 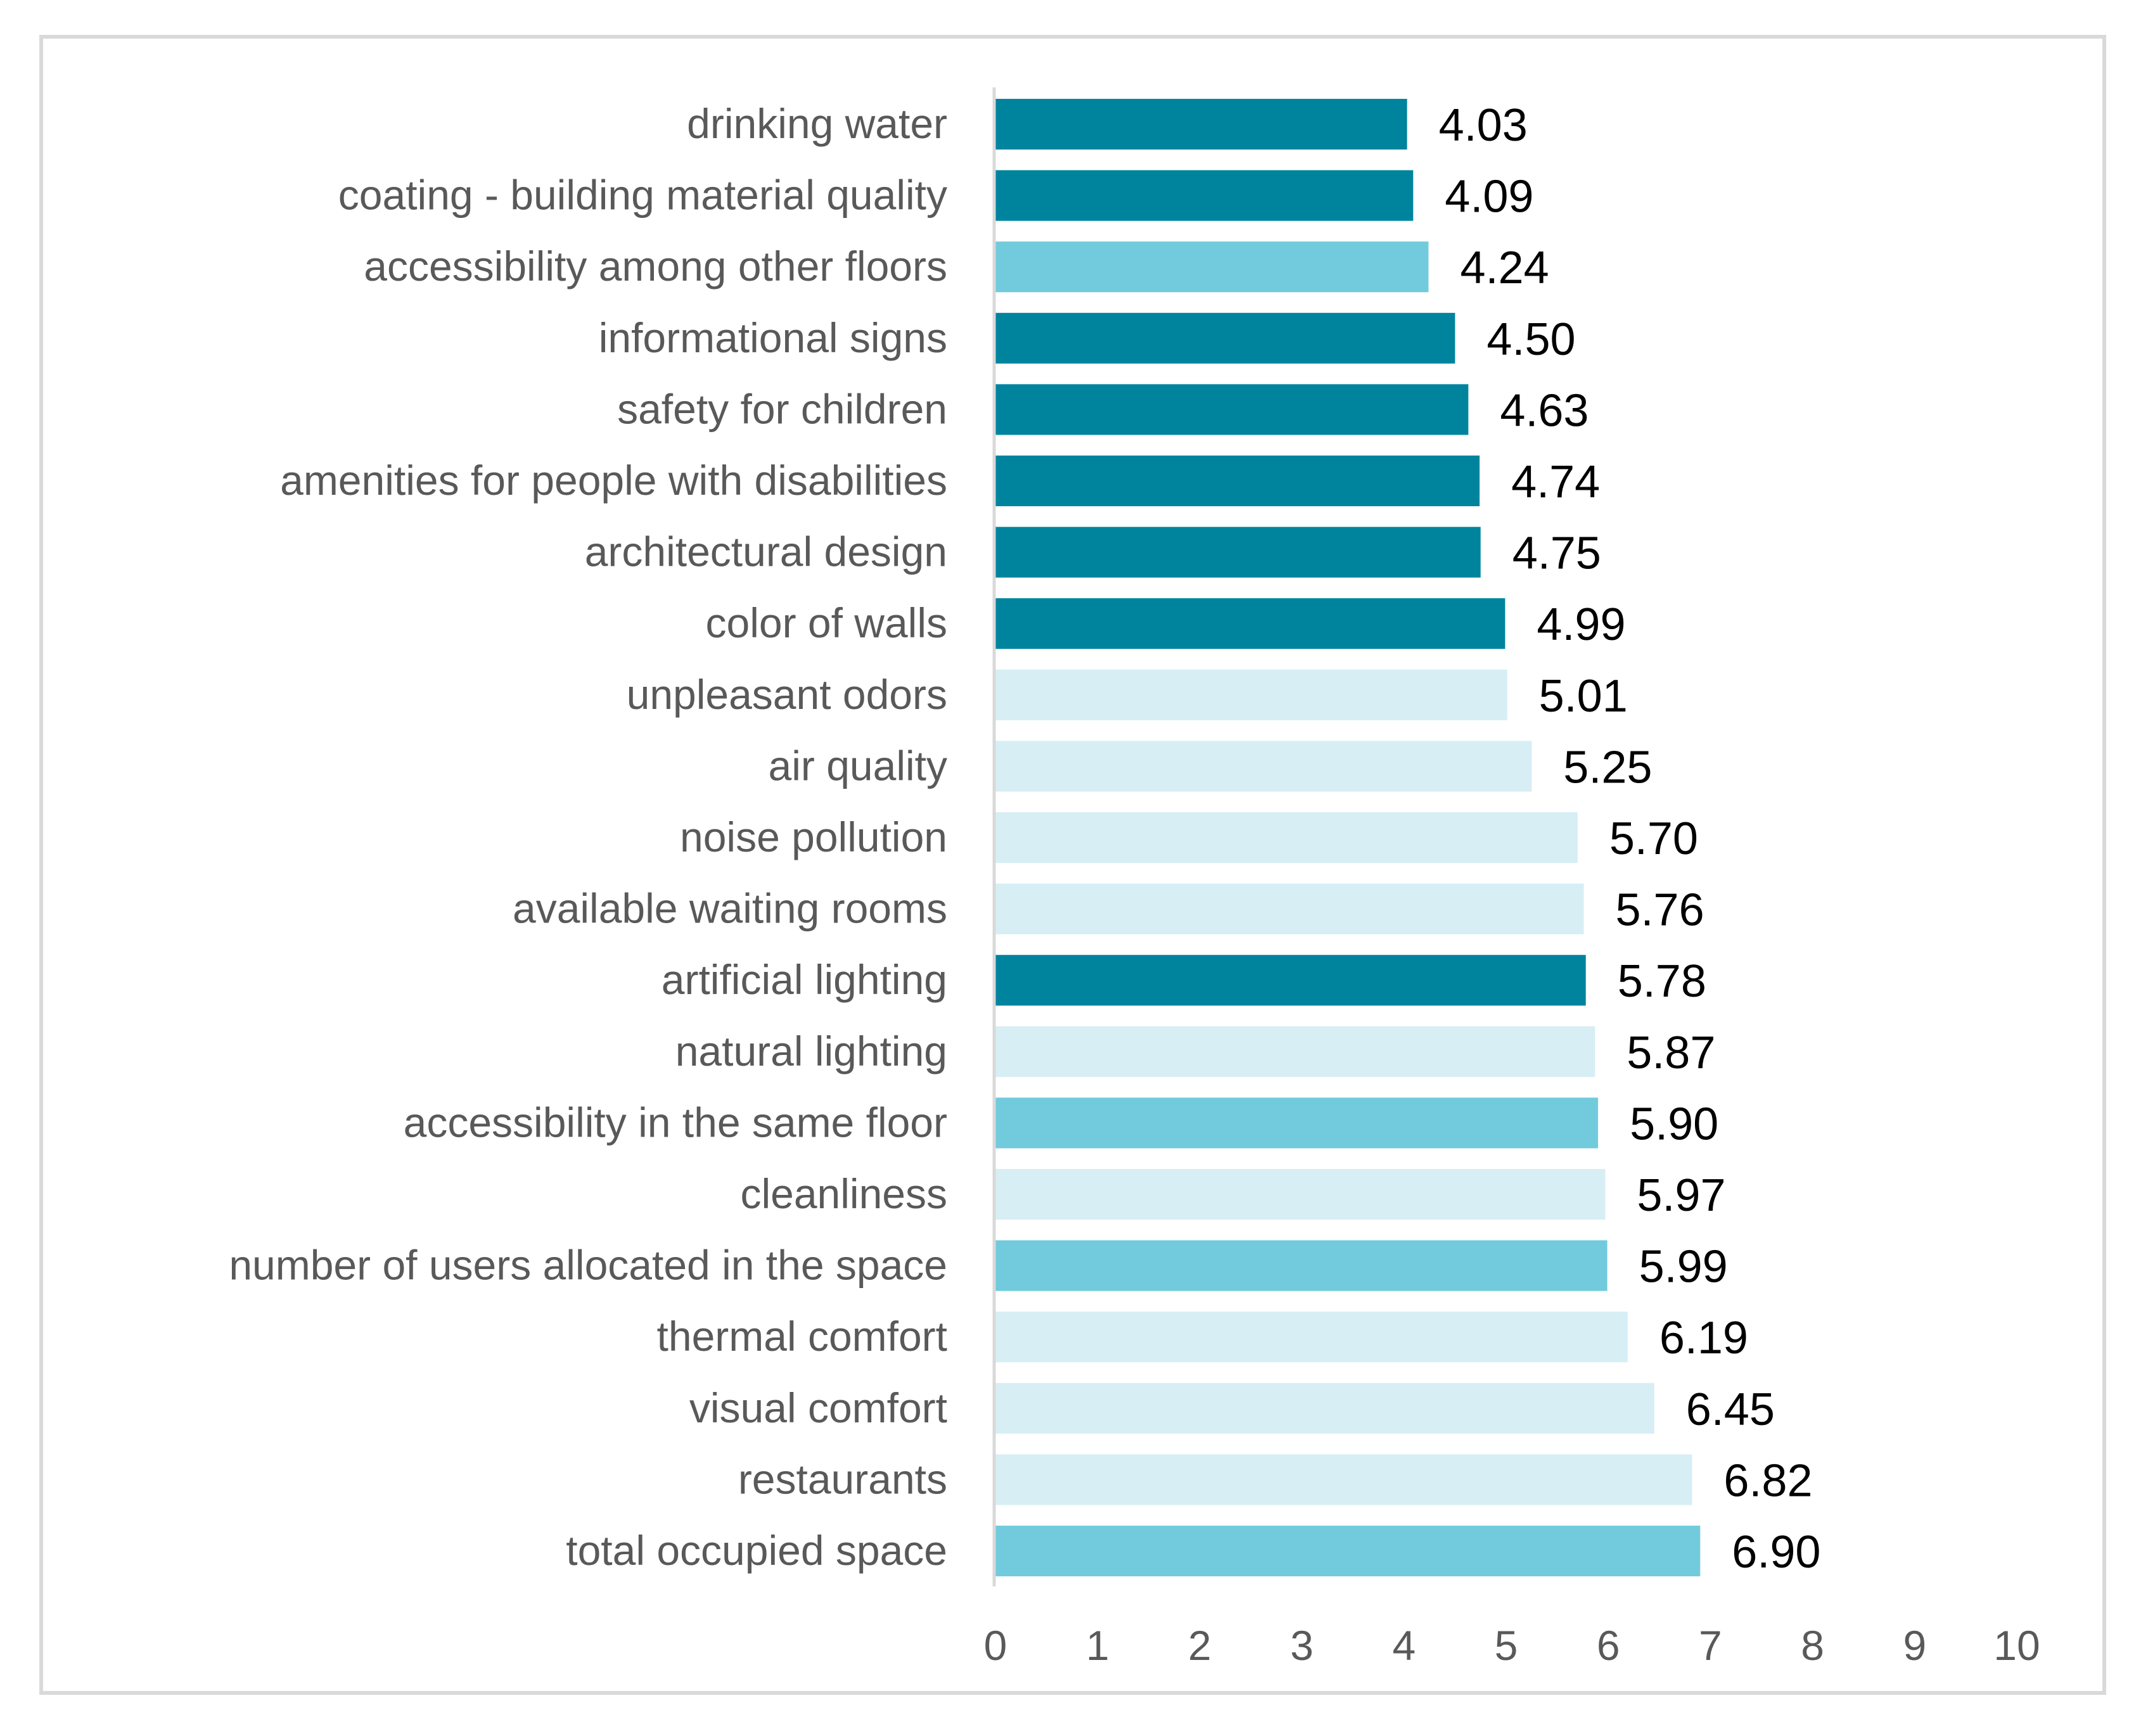 What do you see at coordinates (675, 1122) in the screenshot?
I see `category-label-14: accessibility in the same floor` at bounding box center [675, 1122].